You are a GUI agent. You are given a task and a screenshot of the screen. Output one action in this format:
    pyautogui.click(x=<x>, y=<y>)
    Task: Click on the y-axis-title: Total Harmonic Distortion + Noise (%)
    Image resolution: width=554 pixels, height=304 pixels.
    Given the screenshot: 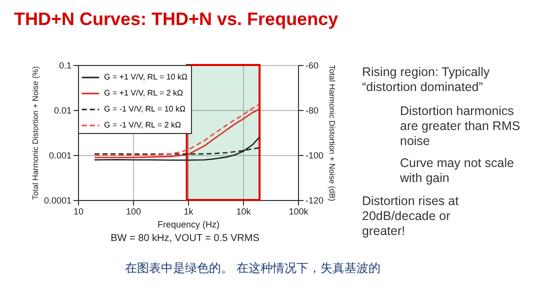 What is the action you would take?
    pyautogui.click(x=35, y=133)
    